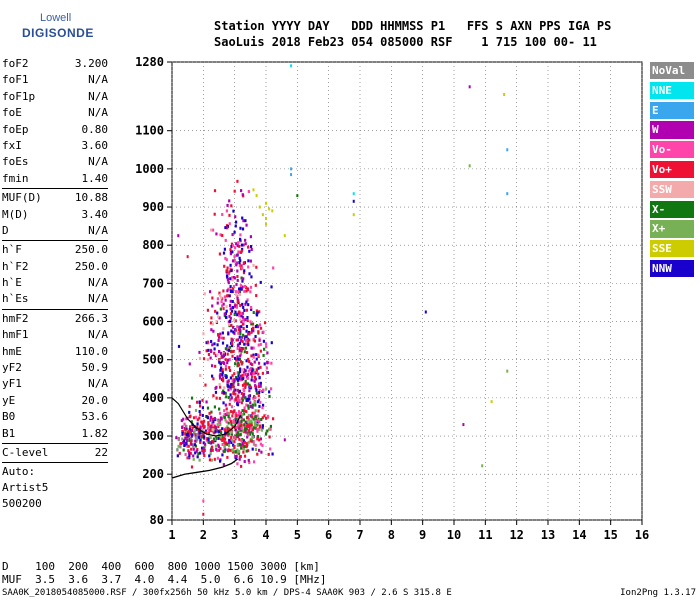  Describe the element at coordinates (55, 97) in the screenshot. I see `param-row: foF1p N/A` at that location.